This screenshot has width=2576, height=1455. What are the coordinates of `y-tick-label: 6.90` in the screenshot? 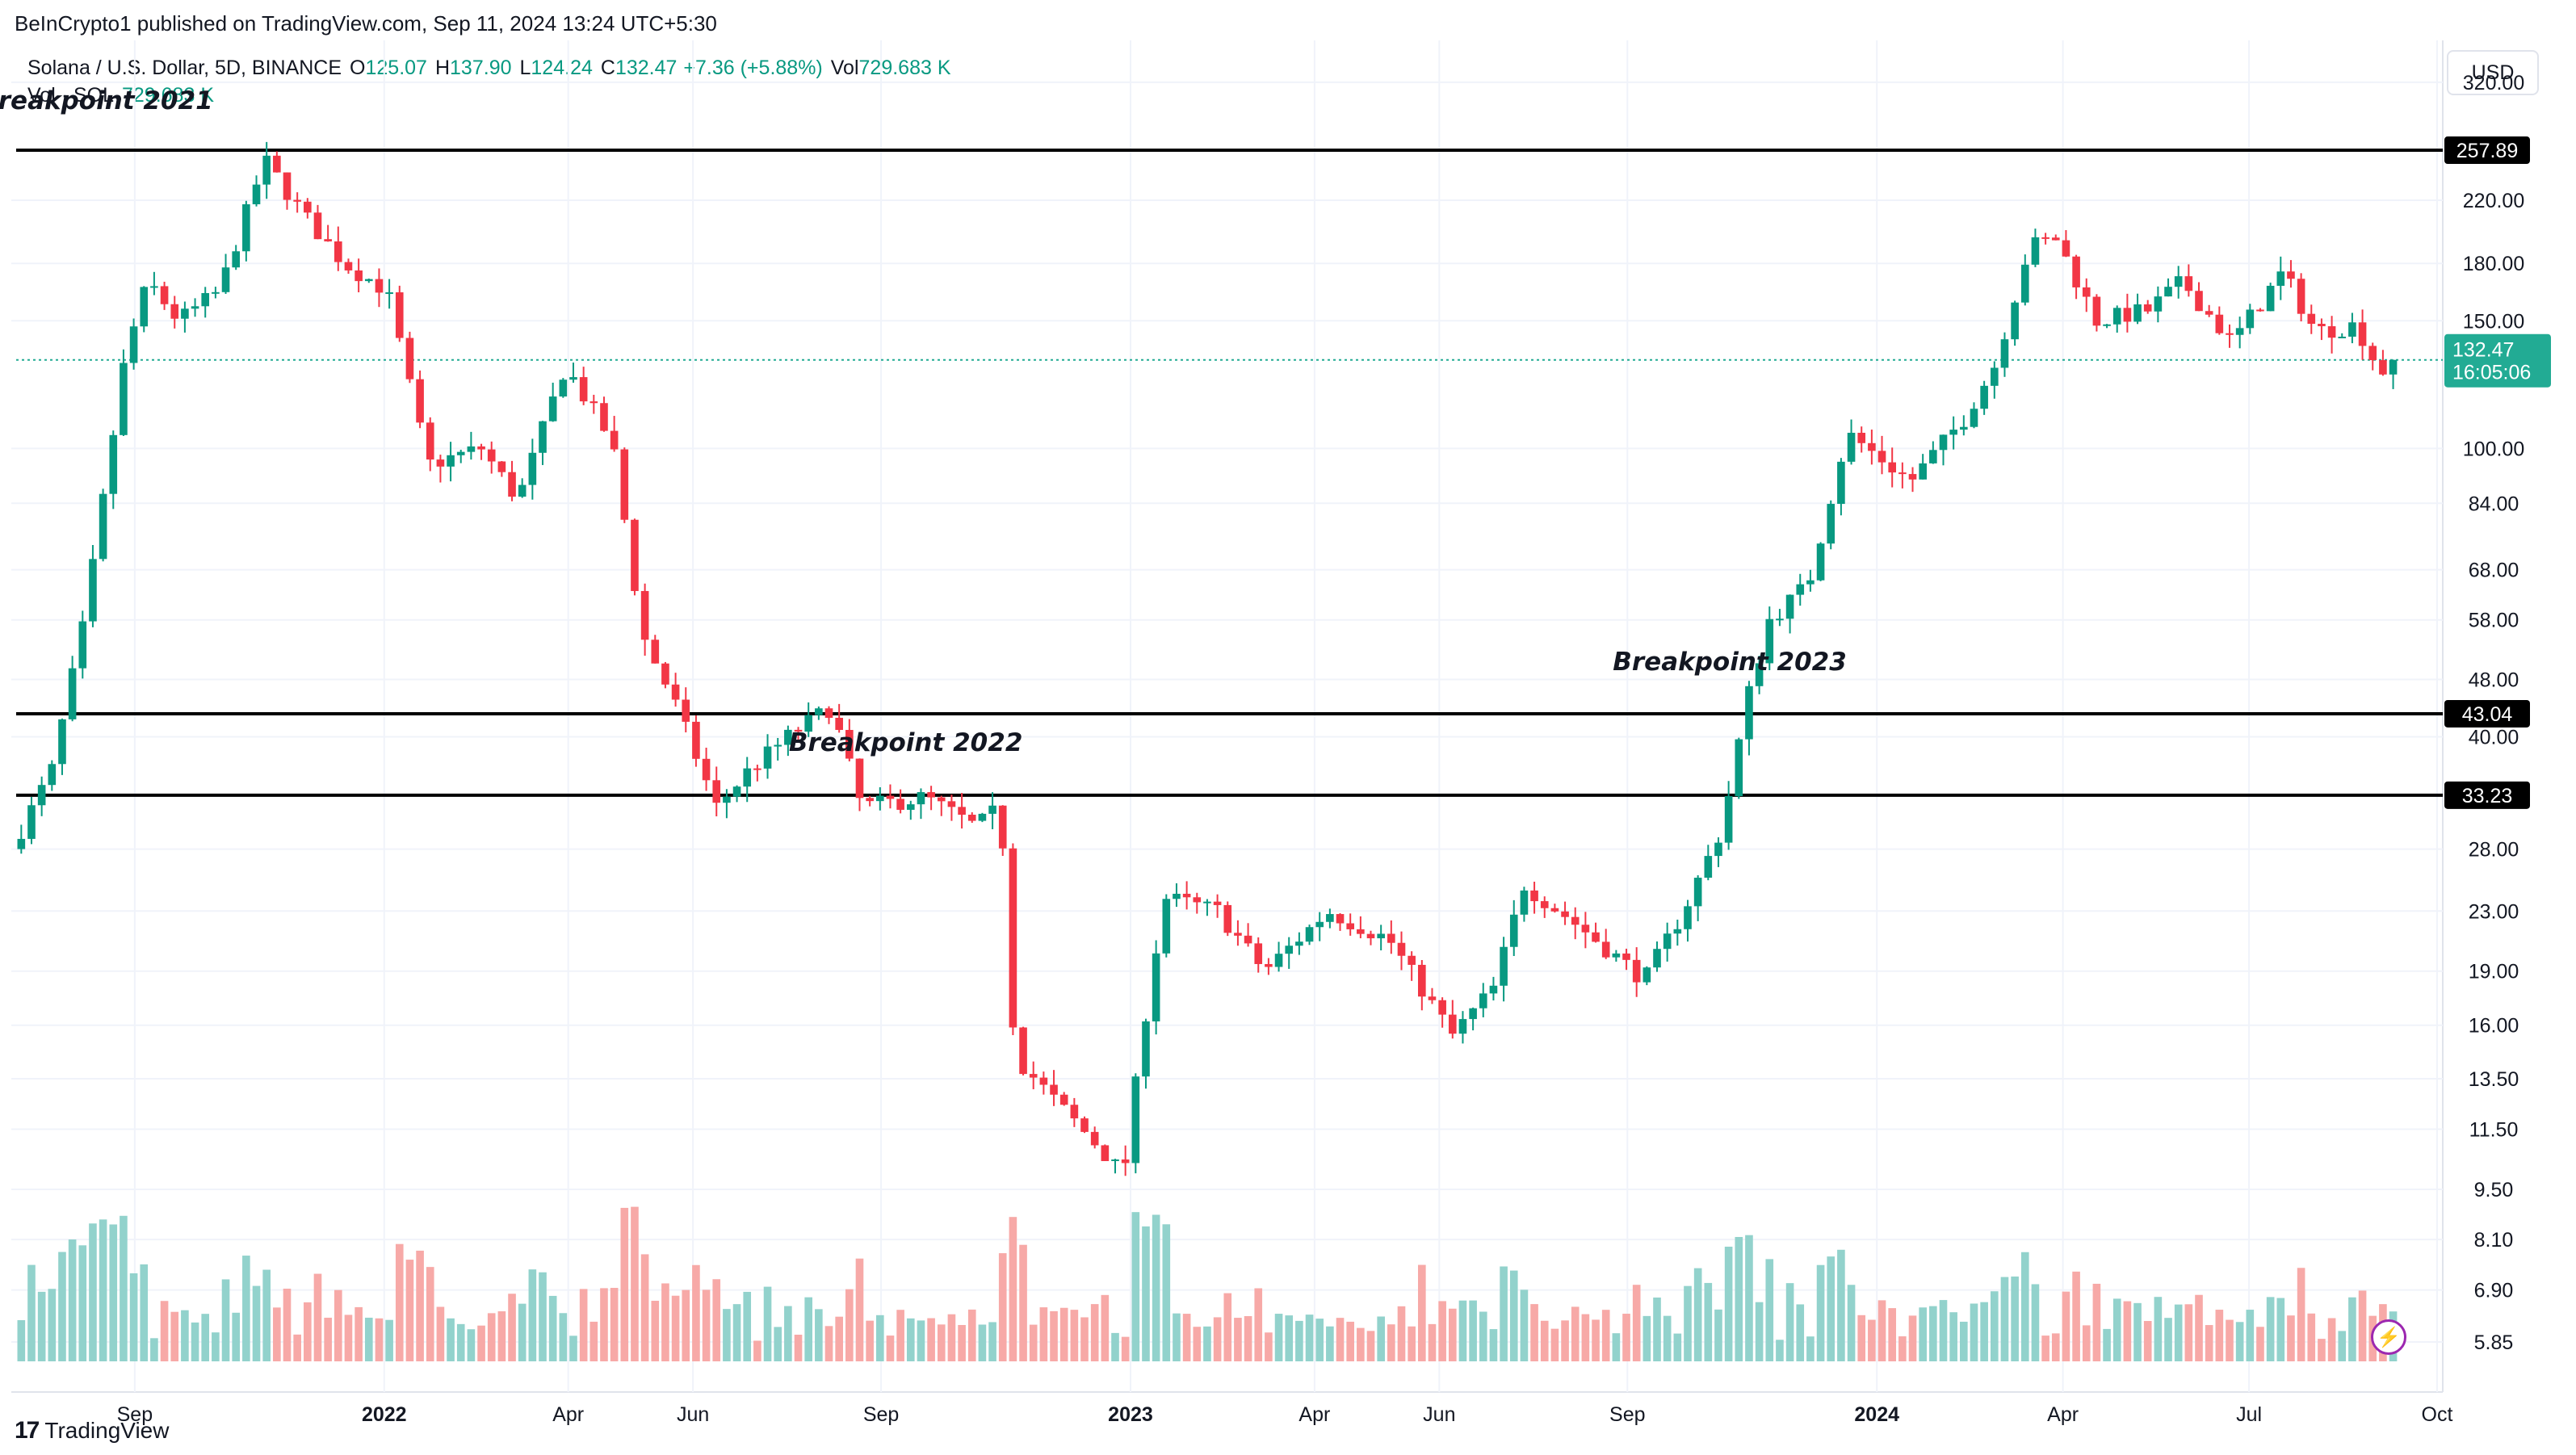 It's located at (2494, 1291).